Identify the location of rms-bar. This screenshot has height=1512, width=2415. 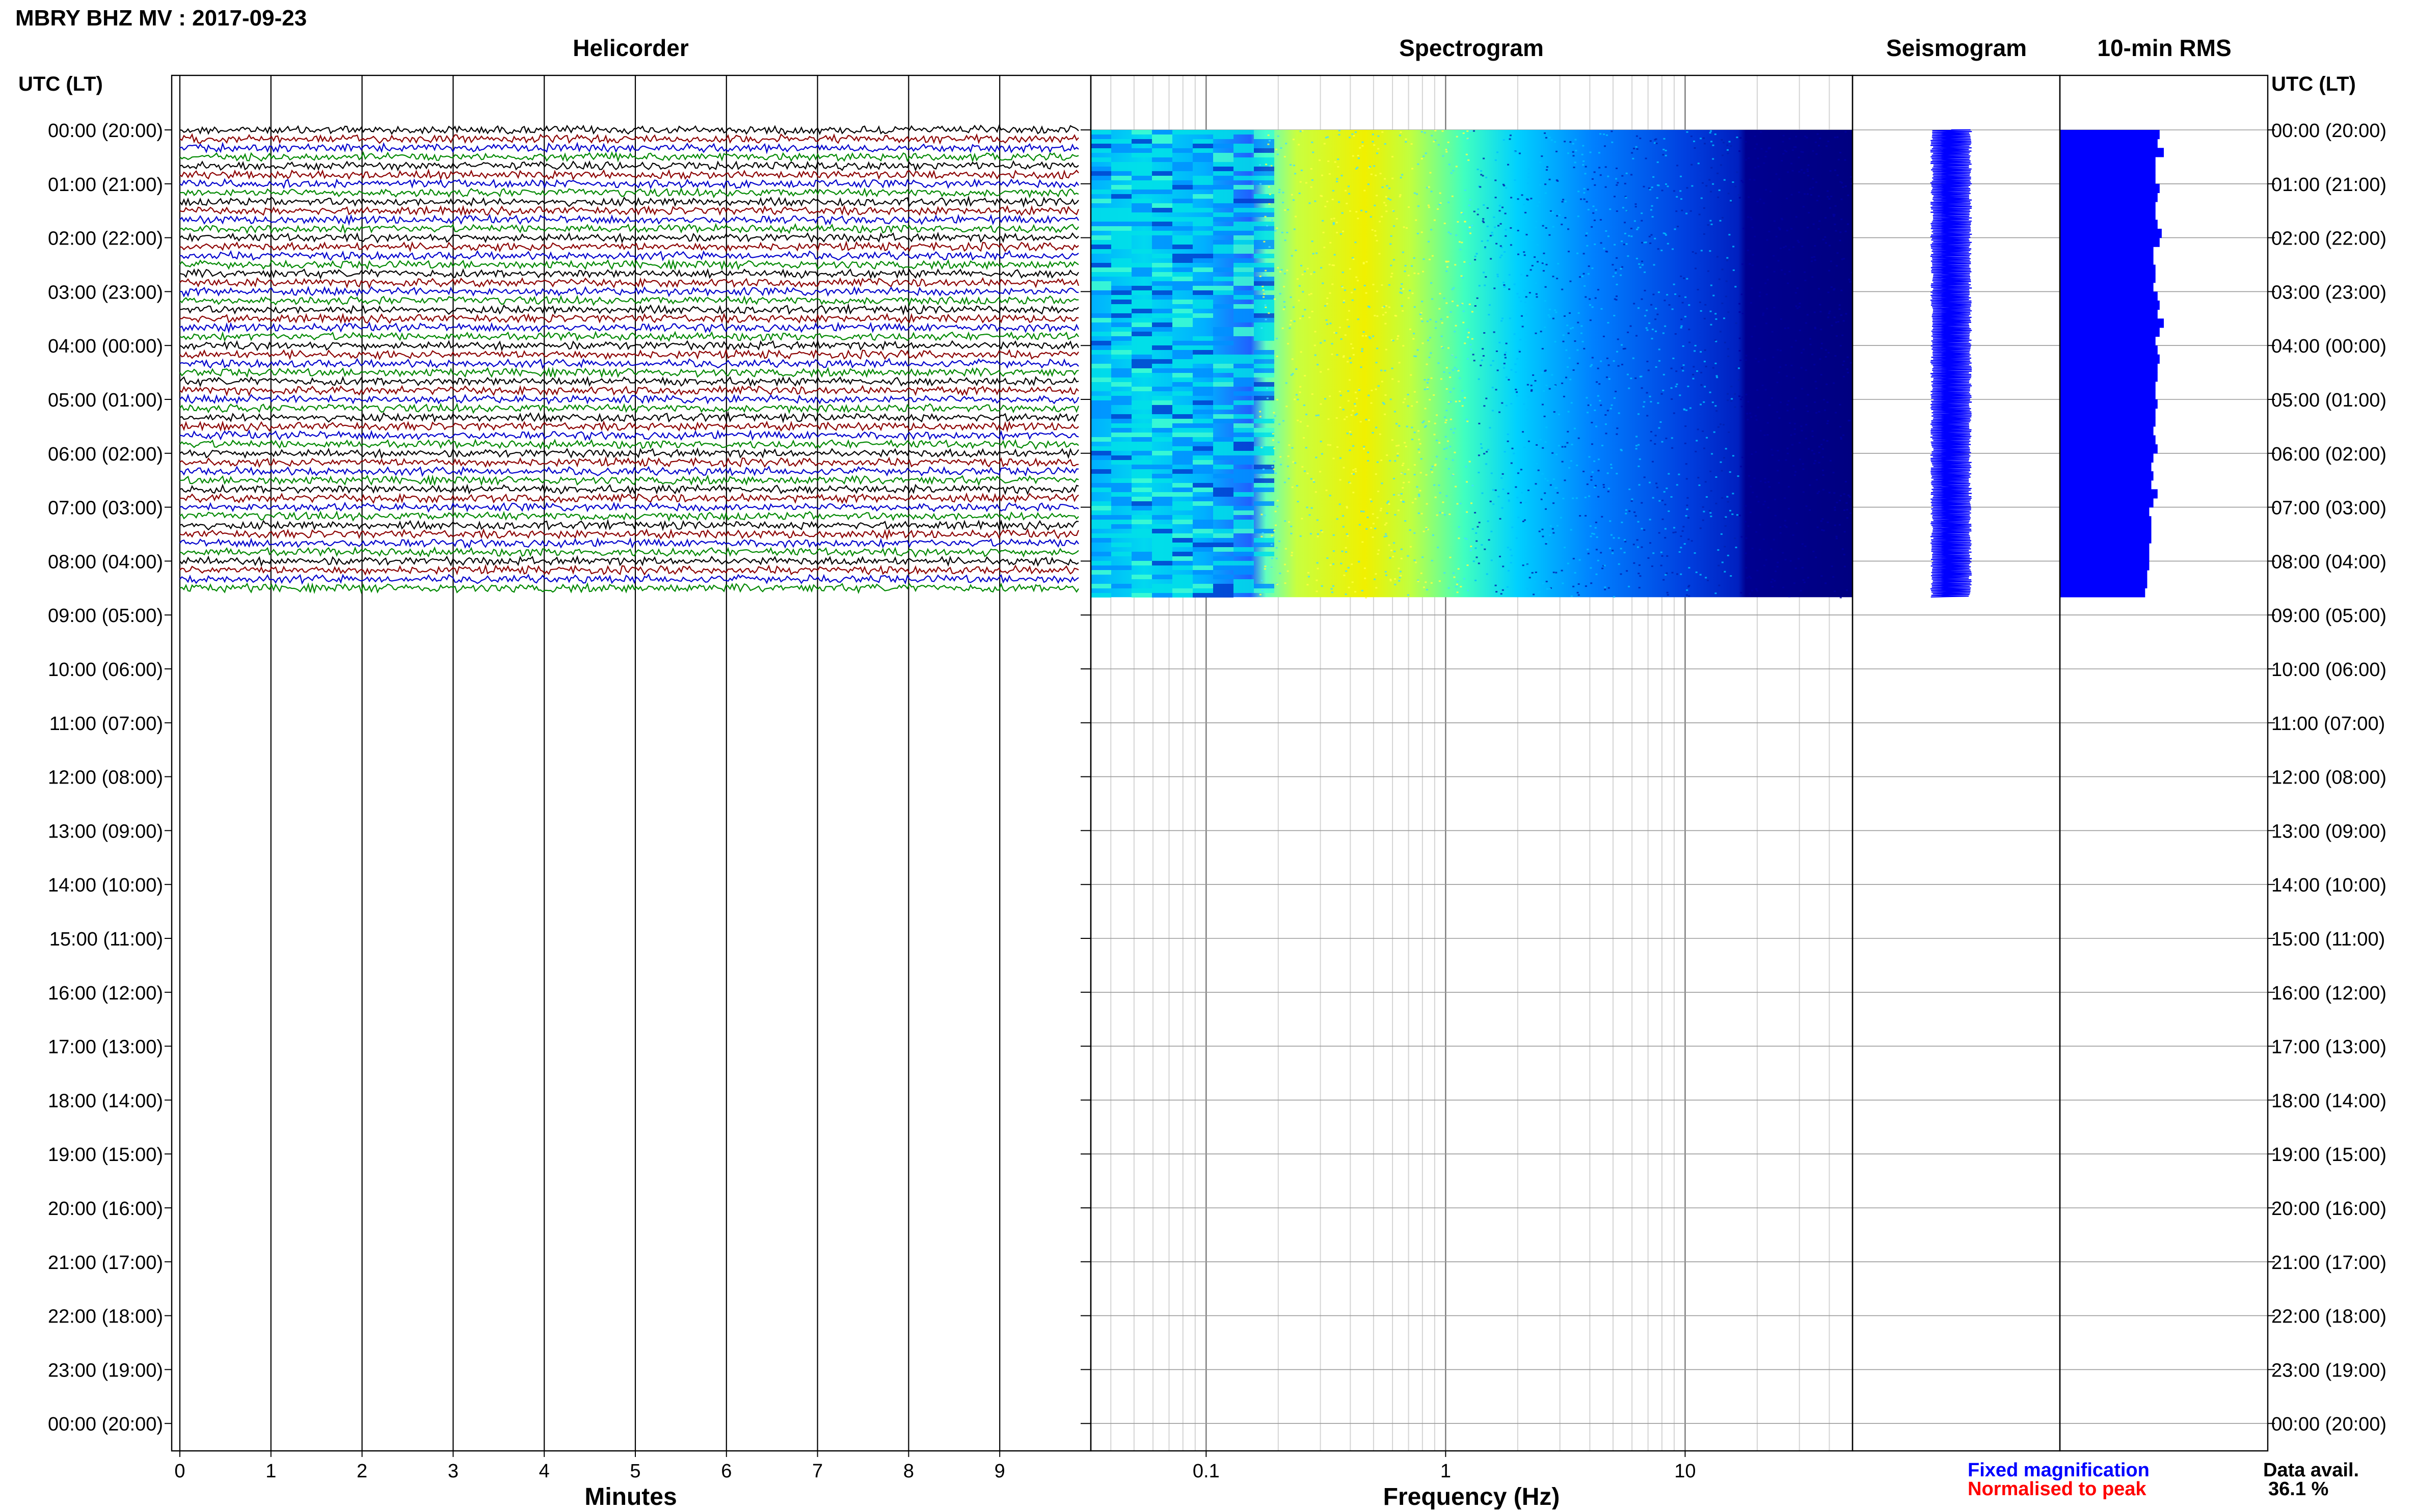
(2108, 269).